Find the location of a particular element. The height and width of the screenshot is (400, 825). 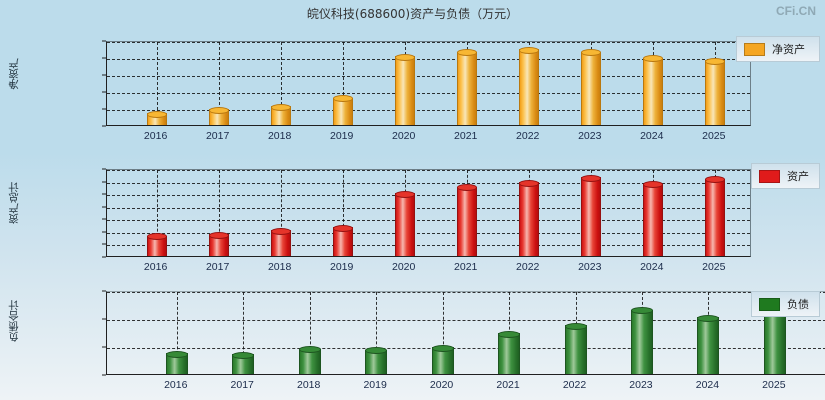

legend-1: 净资产 is located at coordinates (778, 49).